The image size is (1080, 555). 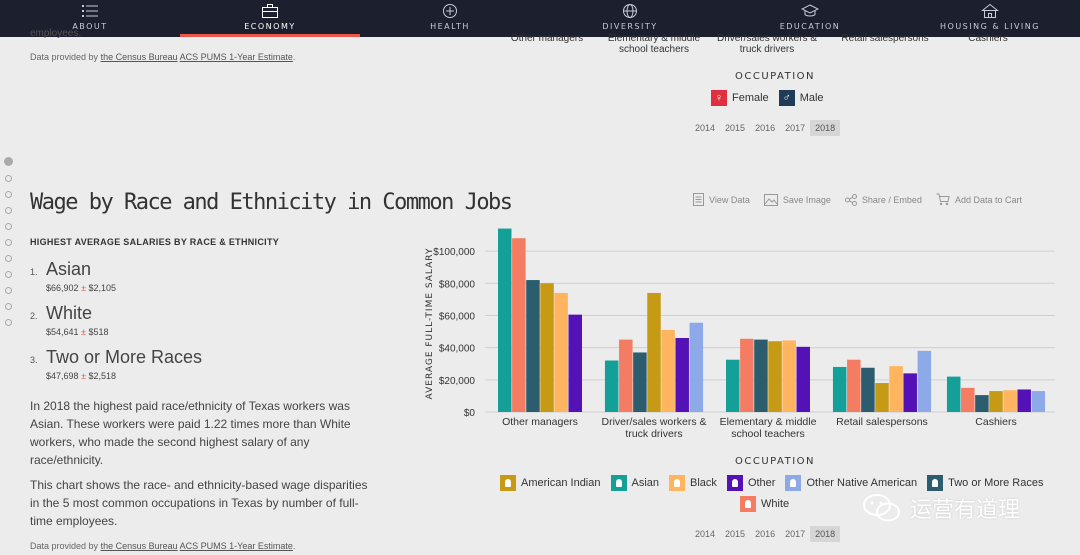 I want to click on salary: $66,902, so click(x=62, y=288).